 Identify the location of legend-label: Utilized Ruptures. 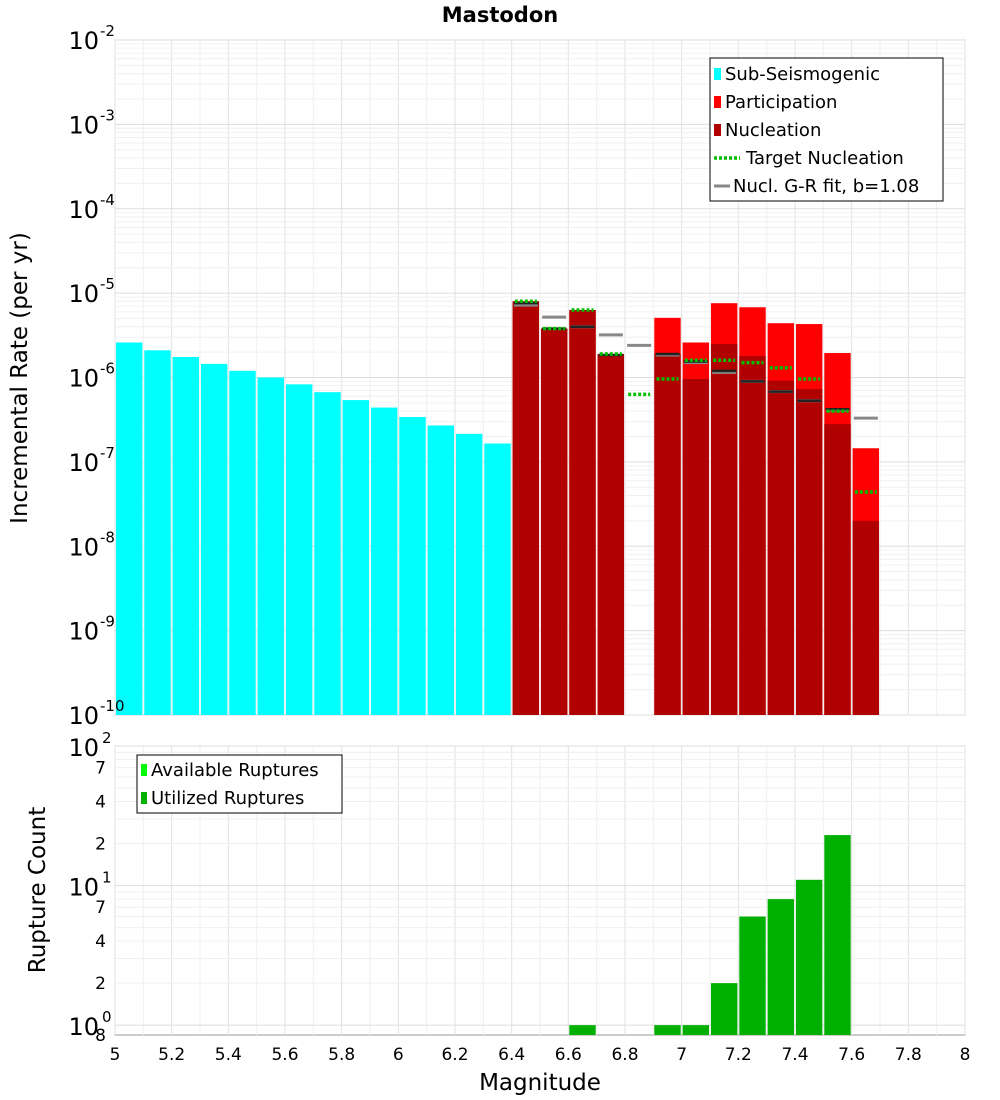
(227, 798).